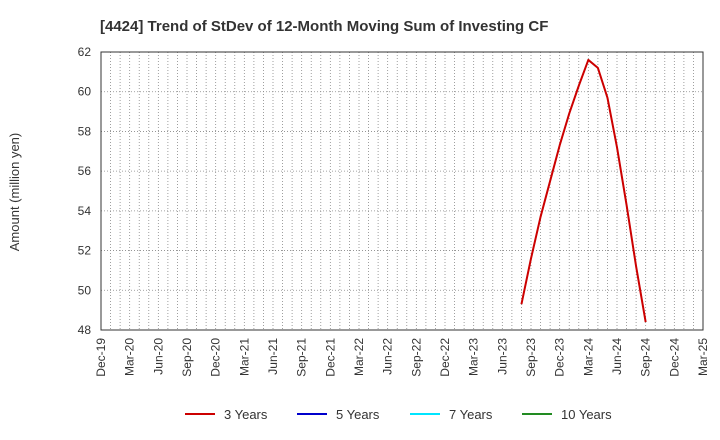 This screenshot has height=440, width=720. What do you see at coordinates (646, 357) in the screenshot?
I see `x-tick-label: Sep-24` at bounding box center [646, 357].